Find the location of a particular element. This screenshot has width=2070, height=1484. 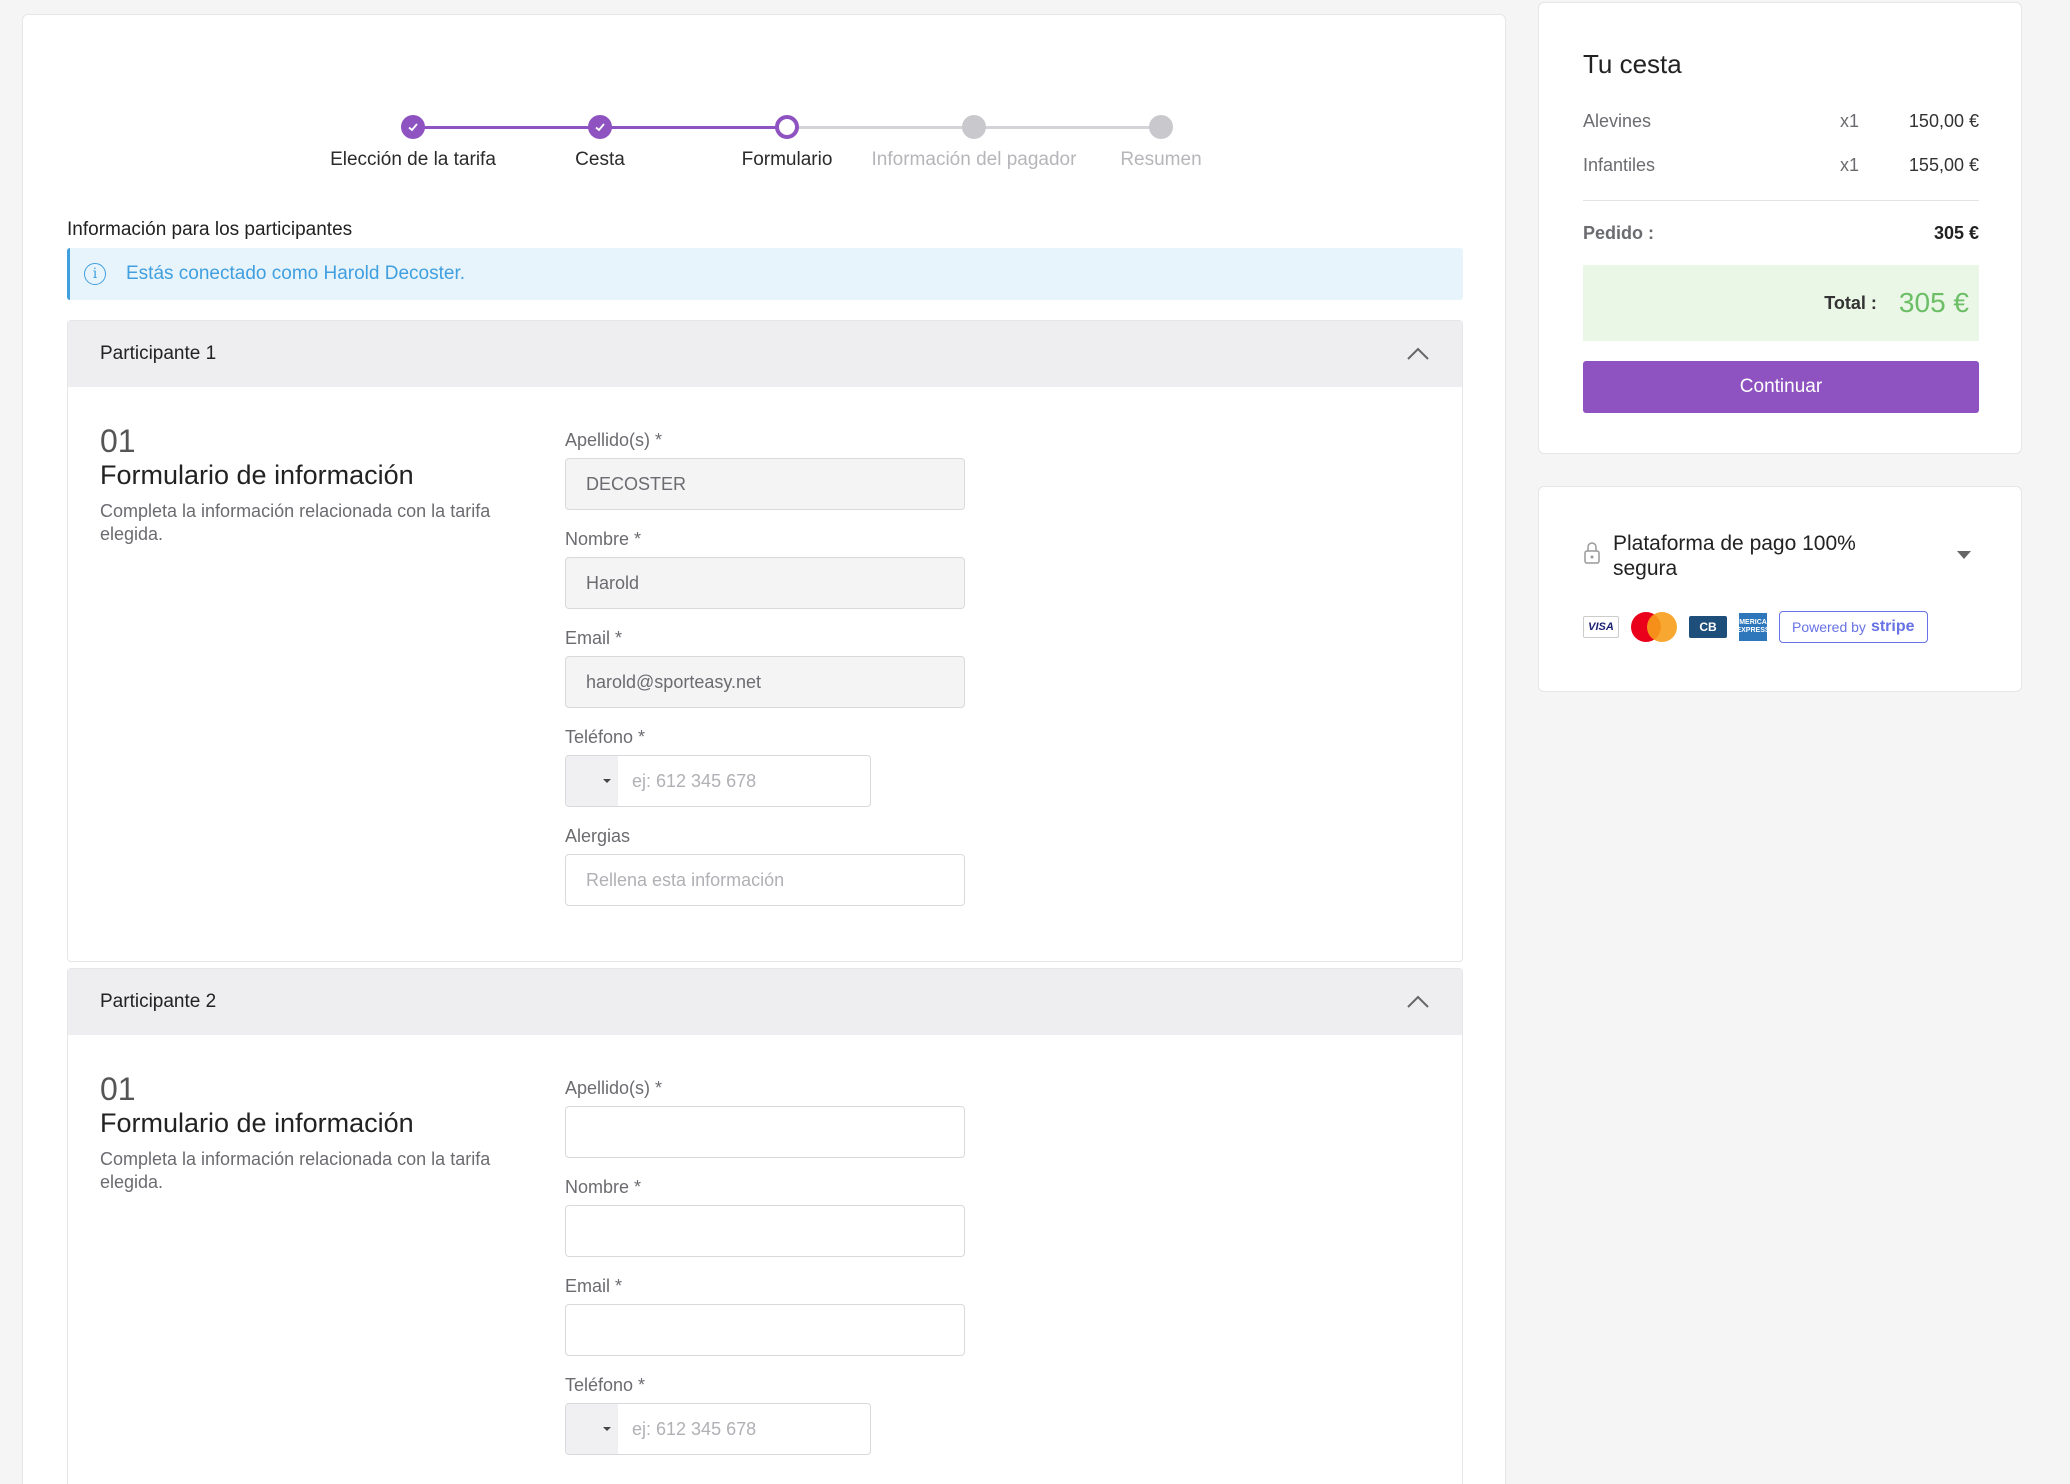

step-label: Formulario is located at coordinates (787, 159).